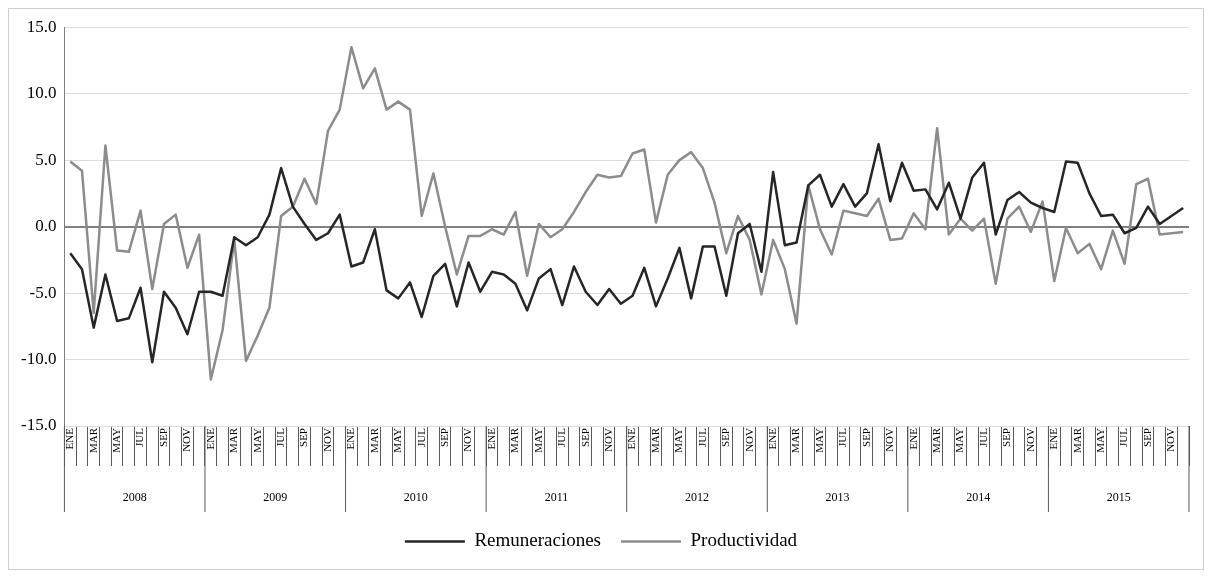  I want to click on text: 2012, so click(696, 497).